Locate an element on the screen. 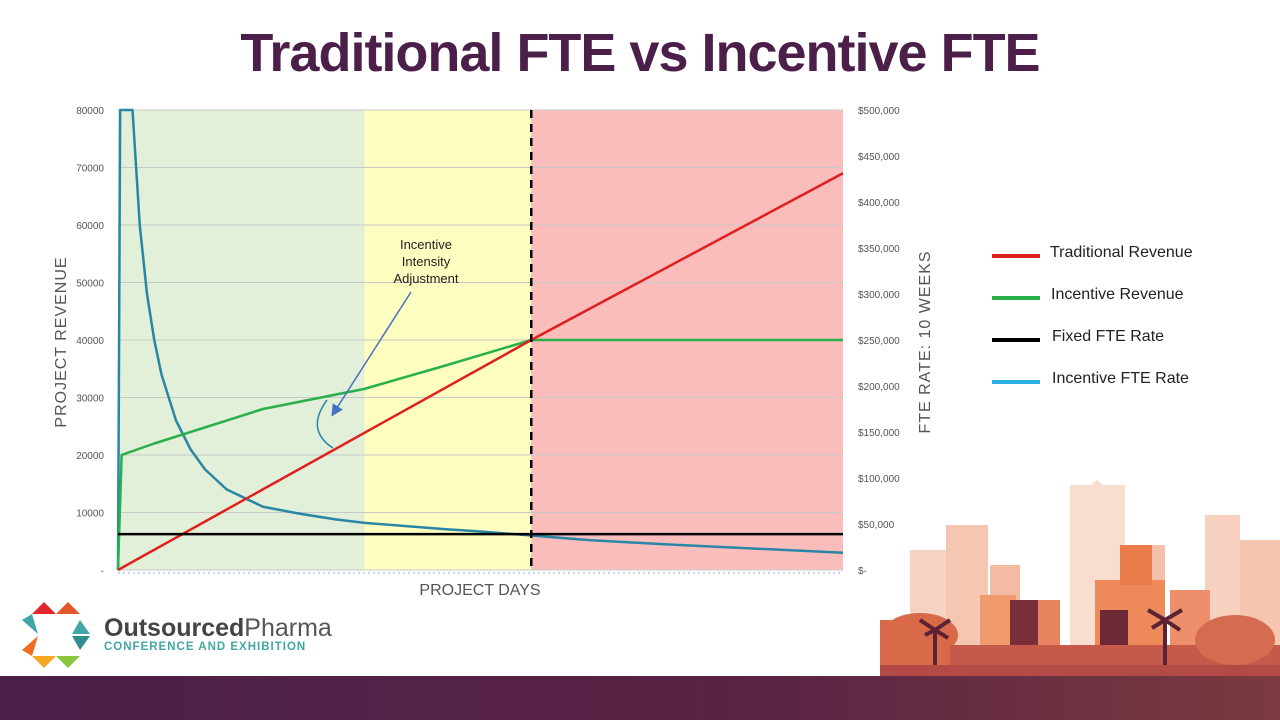 This screenshot has width=1280, height=720. footer-bar is located at coordinates (640, 698).